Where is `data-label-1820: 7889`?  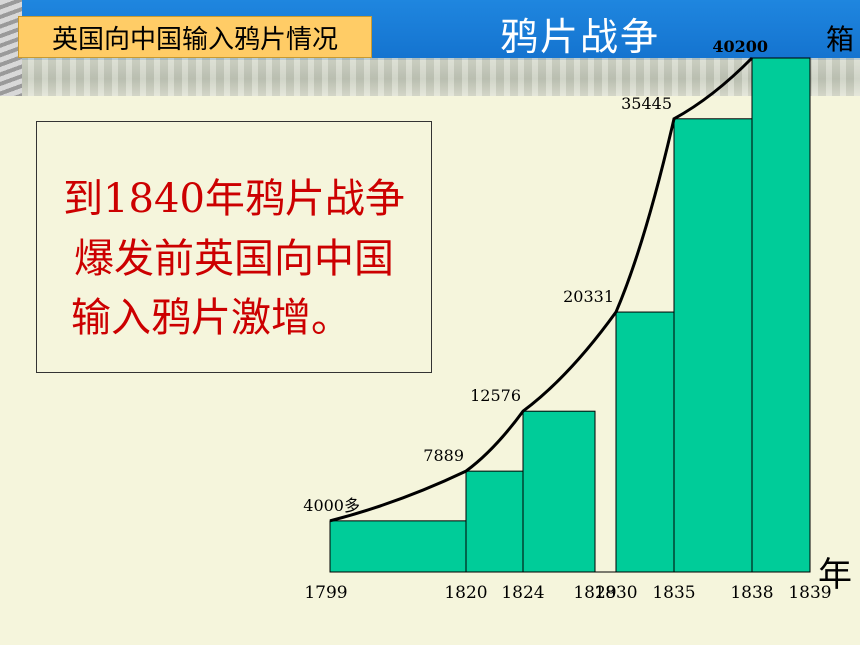
data-label-1820: 7889 is located at coordinates (443, 455).